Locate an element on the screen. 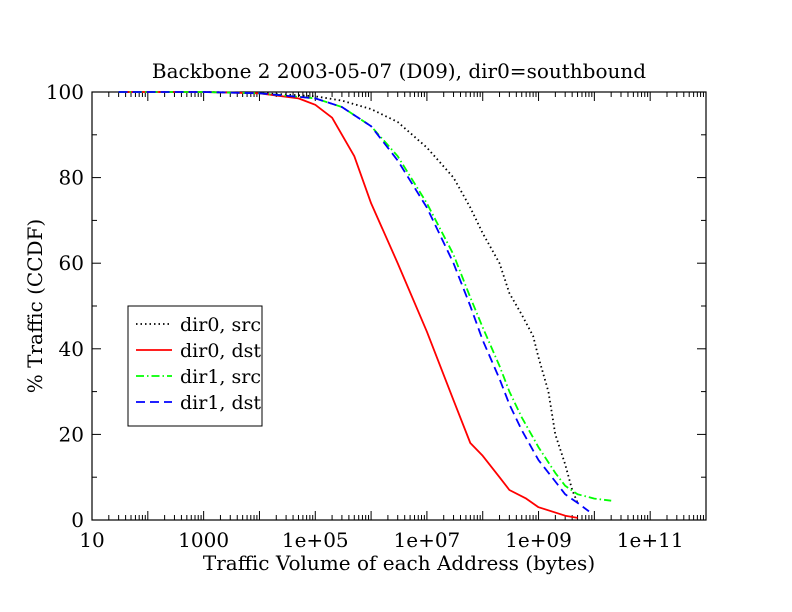  x-tick-label: 1e+05 is located at coordinates (315, 540).